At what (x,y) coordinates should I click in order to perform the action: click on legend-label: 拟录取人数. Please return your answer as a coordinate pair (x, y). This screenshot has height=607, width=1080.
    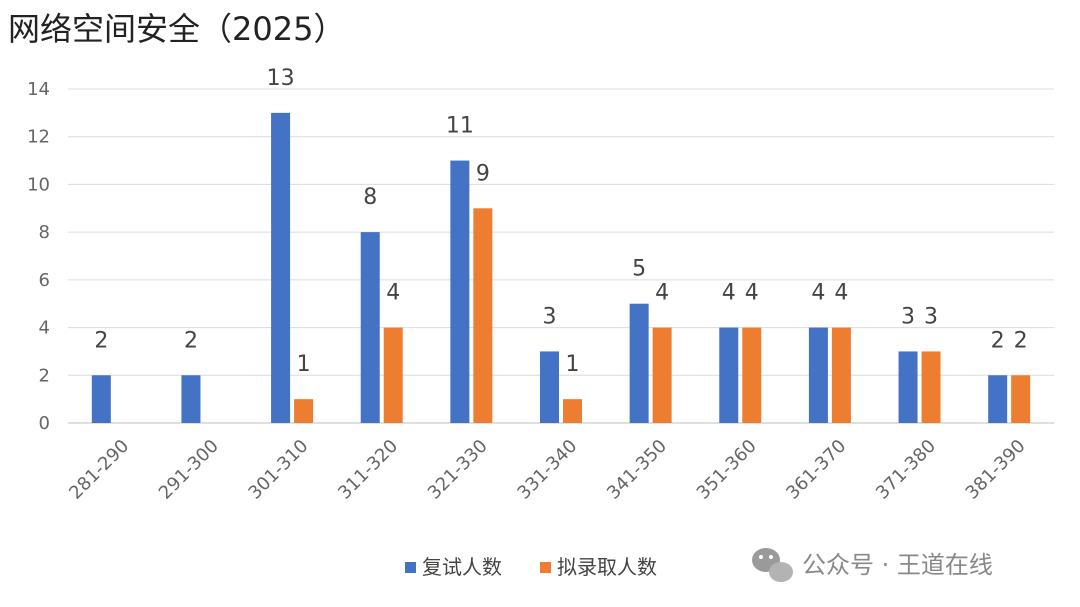
    Looking at the image, I should click on (607, 567).